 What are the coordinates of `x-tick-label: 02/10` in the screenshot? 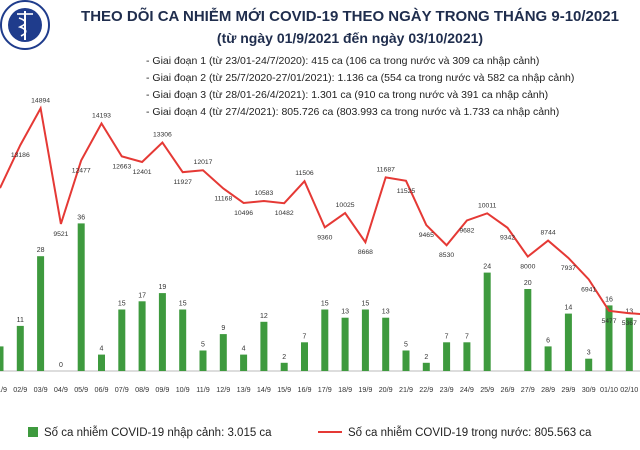 It's located at (629, 389).